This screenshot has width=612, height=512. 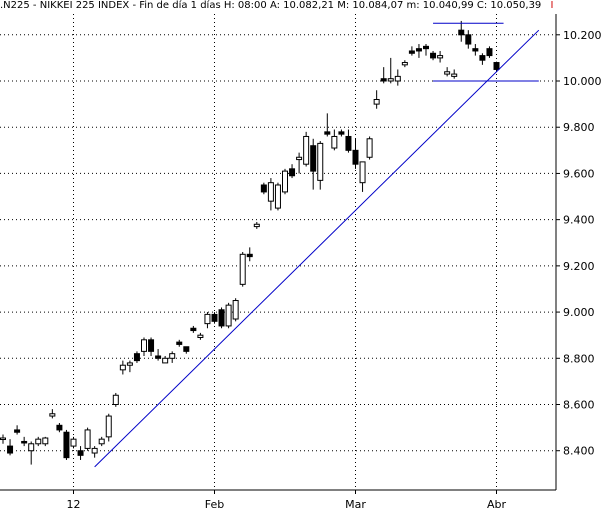 What do you see at coordinates (552, 5) in the screenshot?
I see `header-end-mark: I` at bounding box center [552, 5].